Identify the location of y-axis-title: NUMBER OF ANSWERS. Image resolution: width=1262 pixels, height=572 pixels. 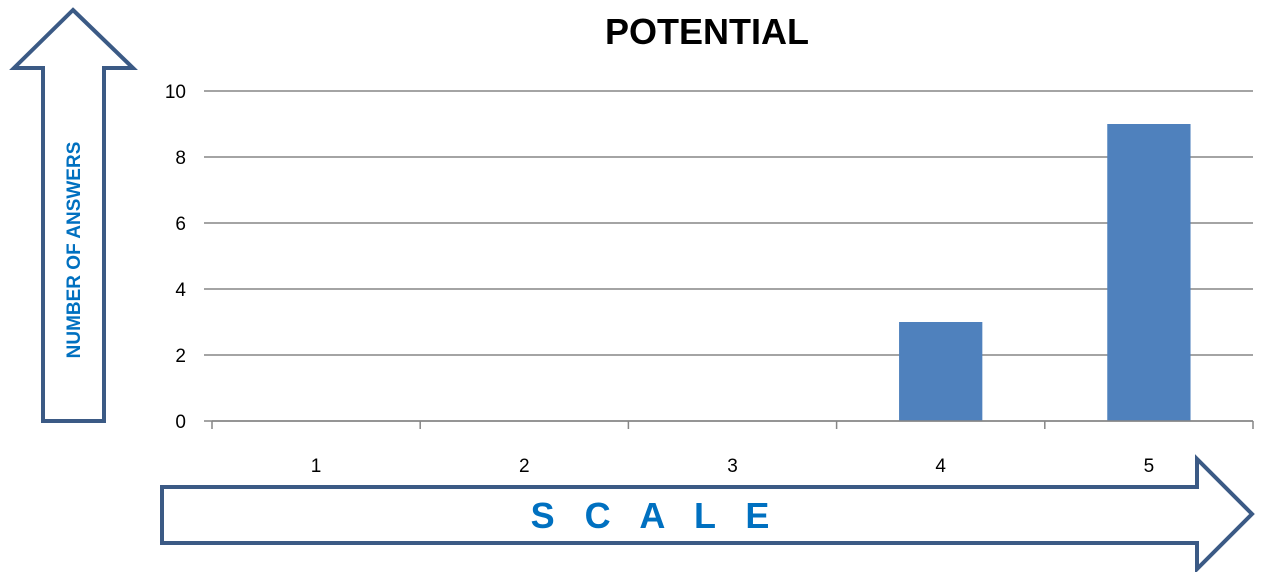
(74, 250).